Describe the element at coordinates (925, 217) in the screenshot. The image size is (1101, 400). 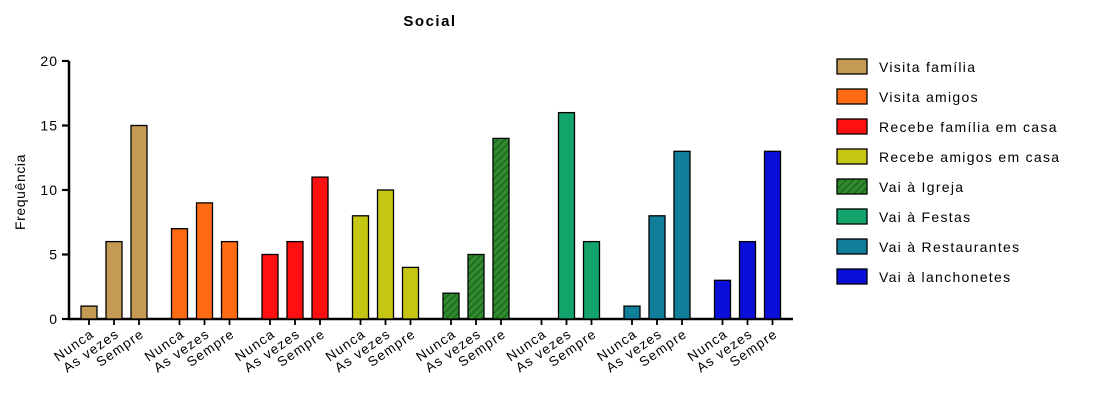
I see `legend-label: Vai à Festas` at that location.